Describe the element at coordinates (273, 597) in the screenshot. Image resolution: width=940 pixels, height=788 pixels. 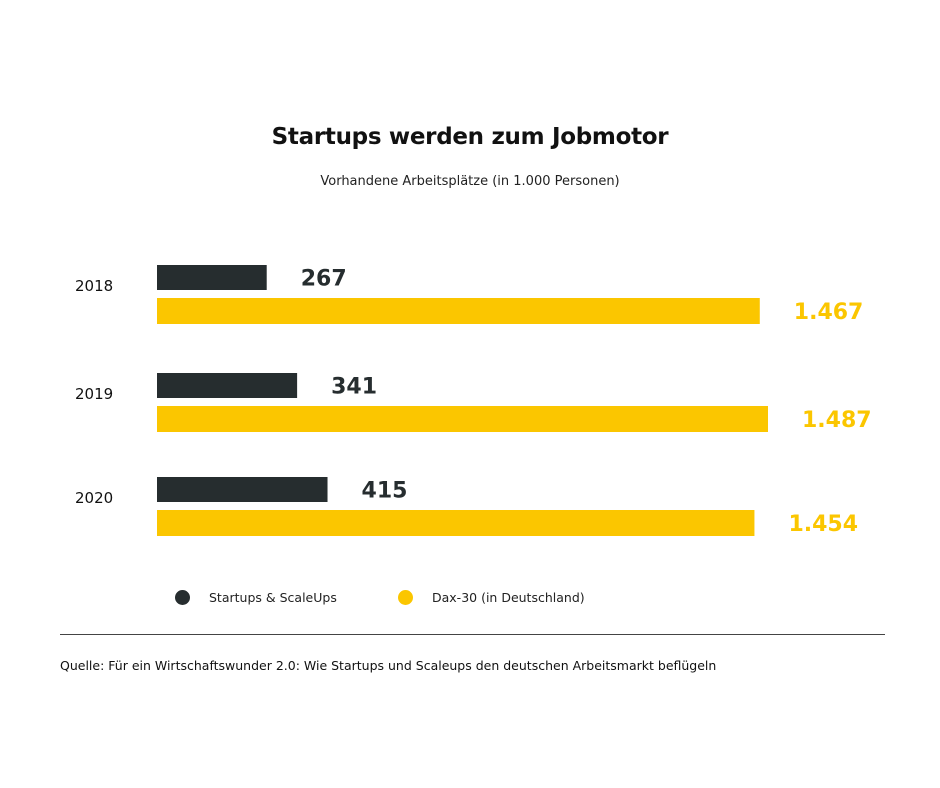
I see `legend-label-startups: Startups & ScaleUps` at that location.